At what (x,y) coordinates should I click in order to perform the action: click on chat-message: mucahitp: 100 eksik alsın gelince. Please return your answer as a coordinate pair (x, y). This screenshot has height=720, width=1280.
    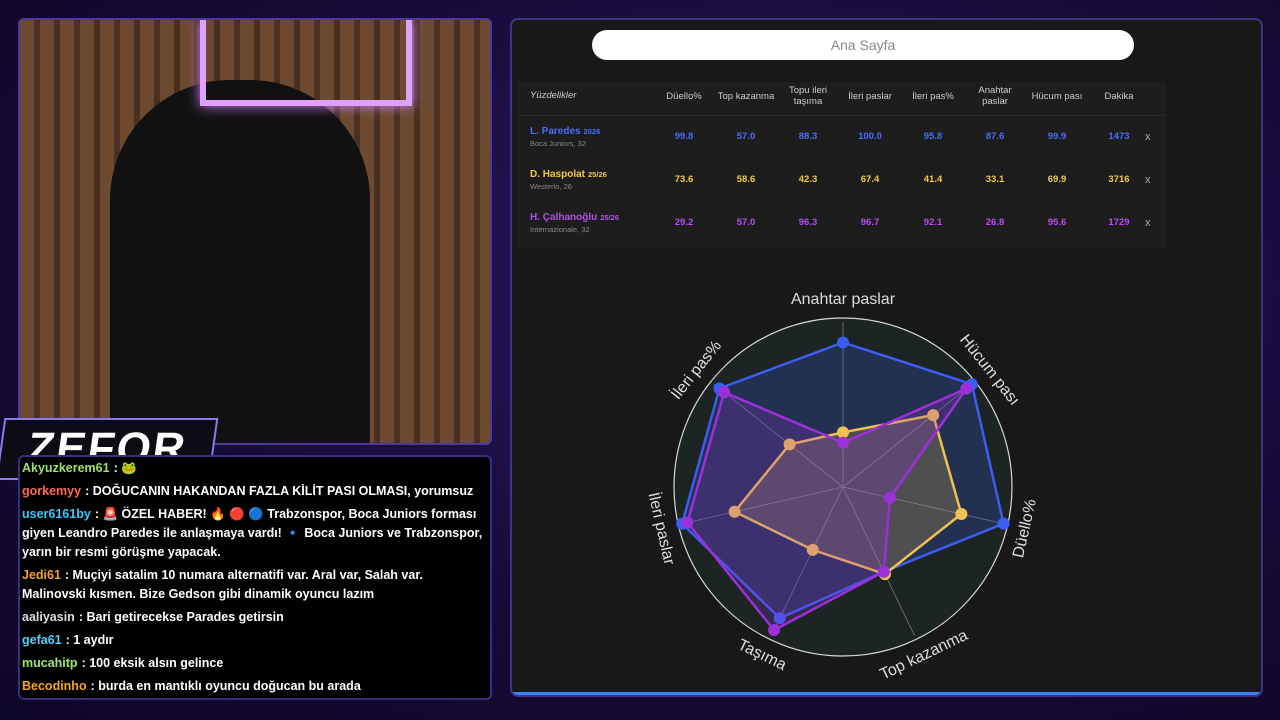
    Looking at the image, I should click on (254, 663).